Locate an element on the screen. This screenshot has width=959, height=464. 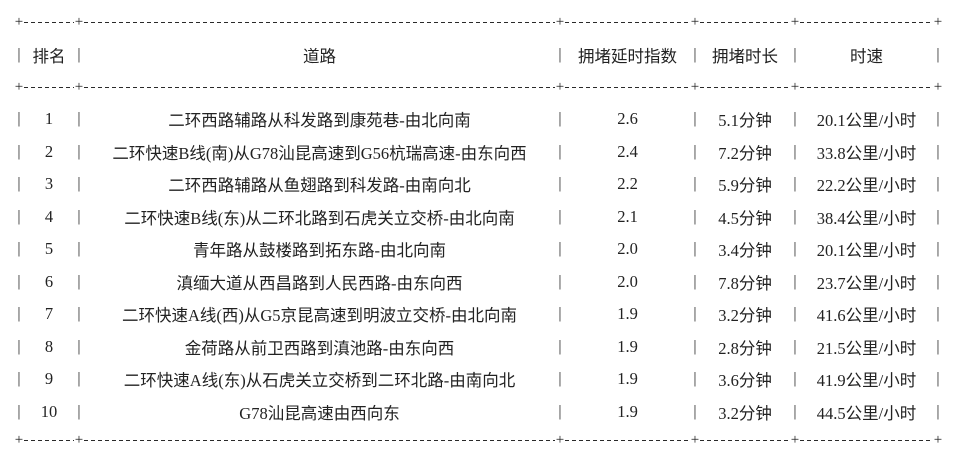
cell-duration: 7.8分钟 is located at coordinates (745, 283).